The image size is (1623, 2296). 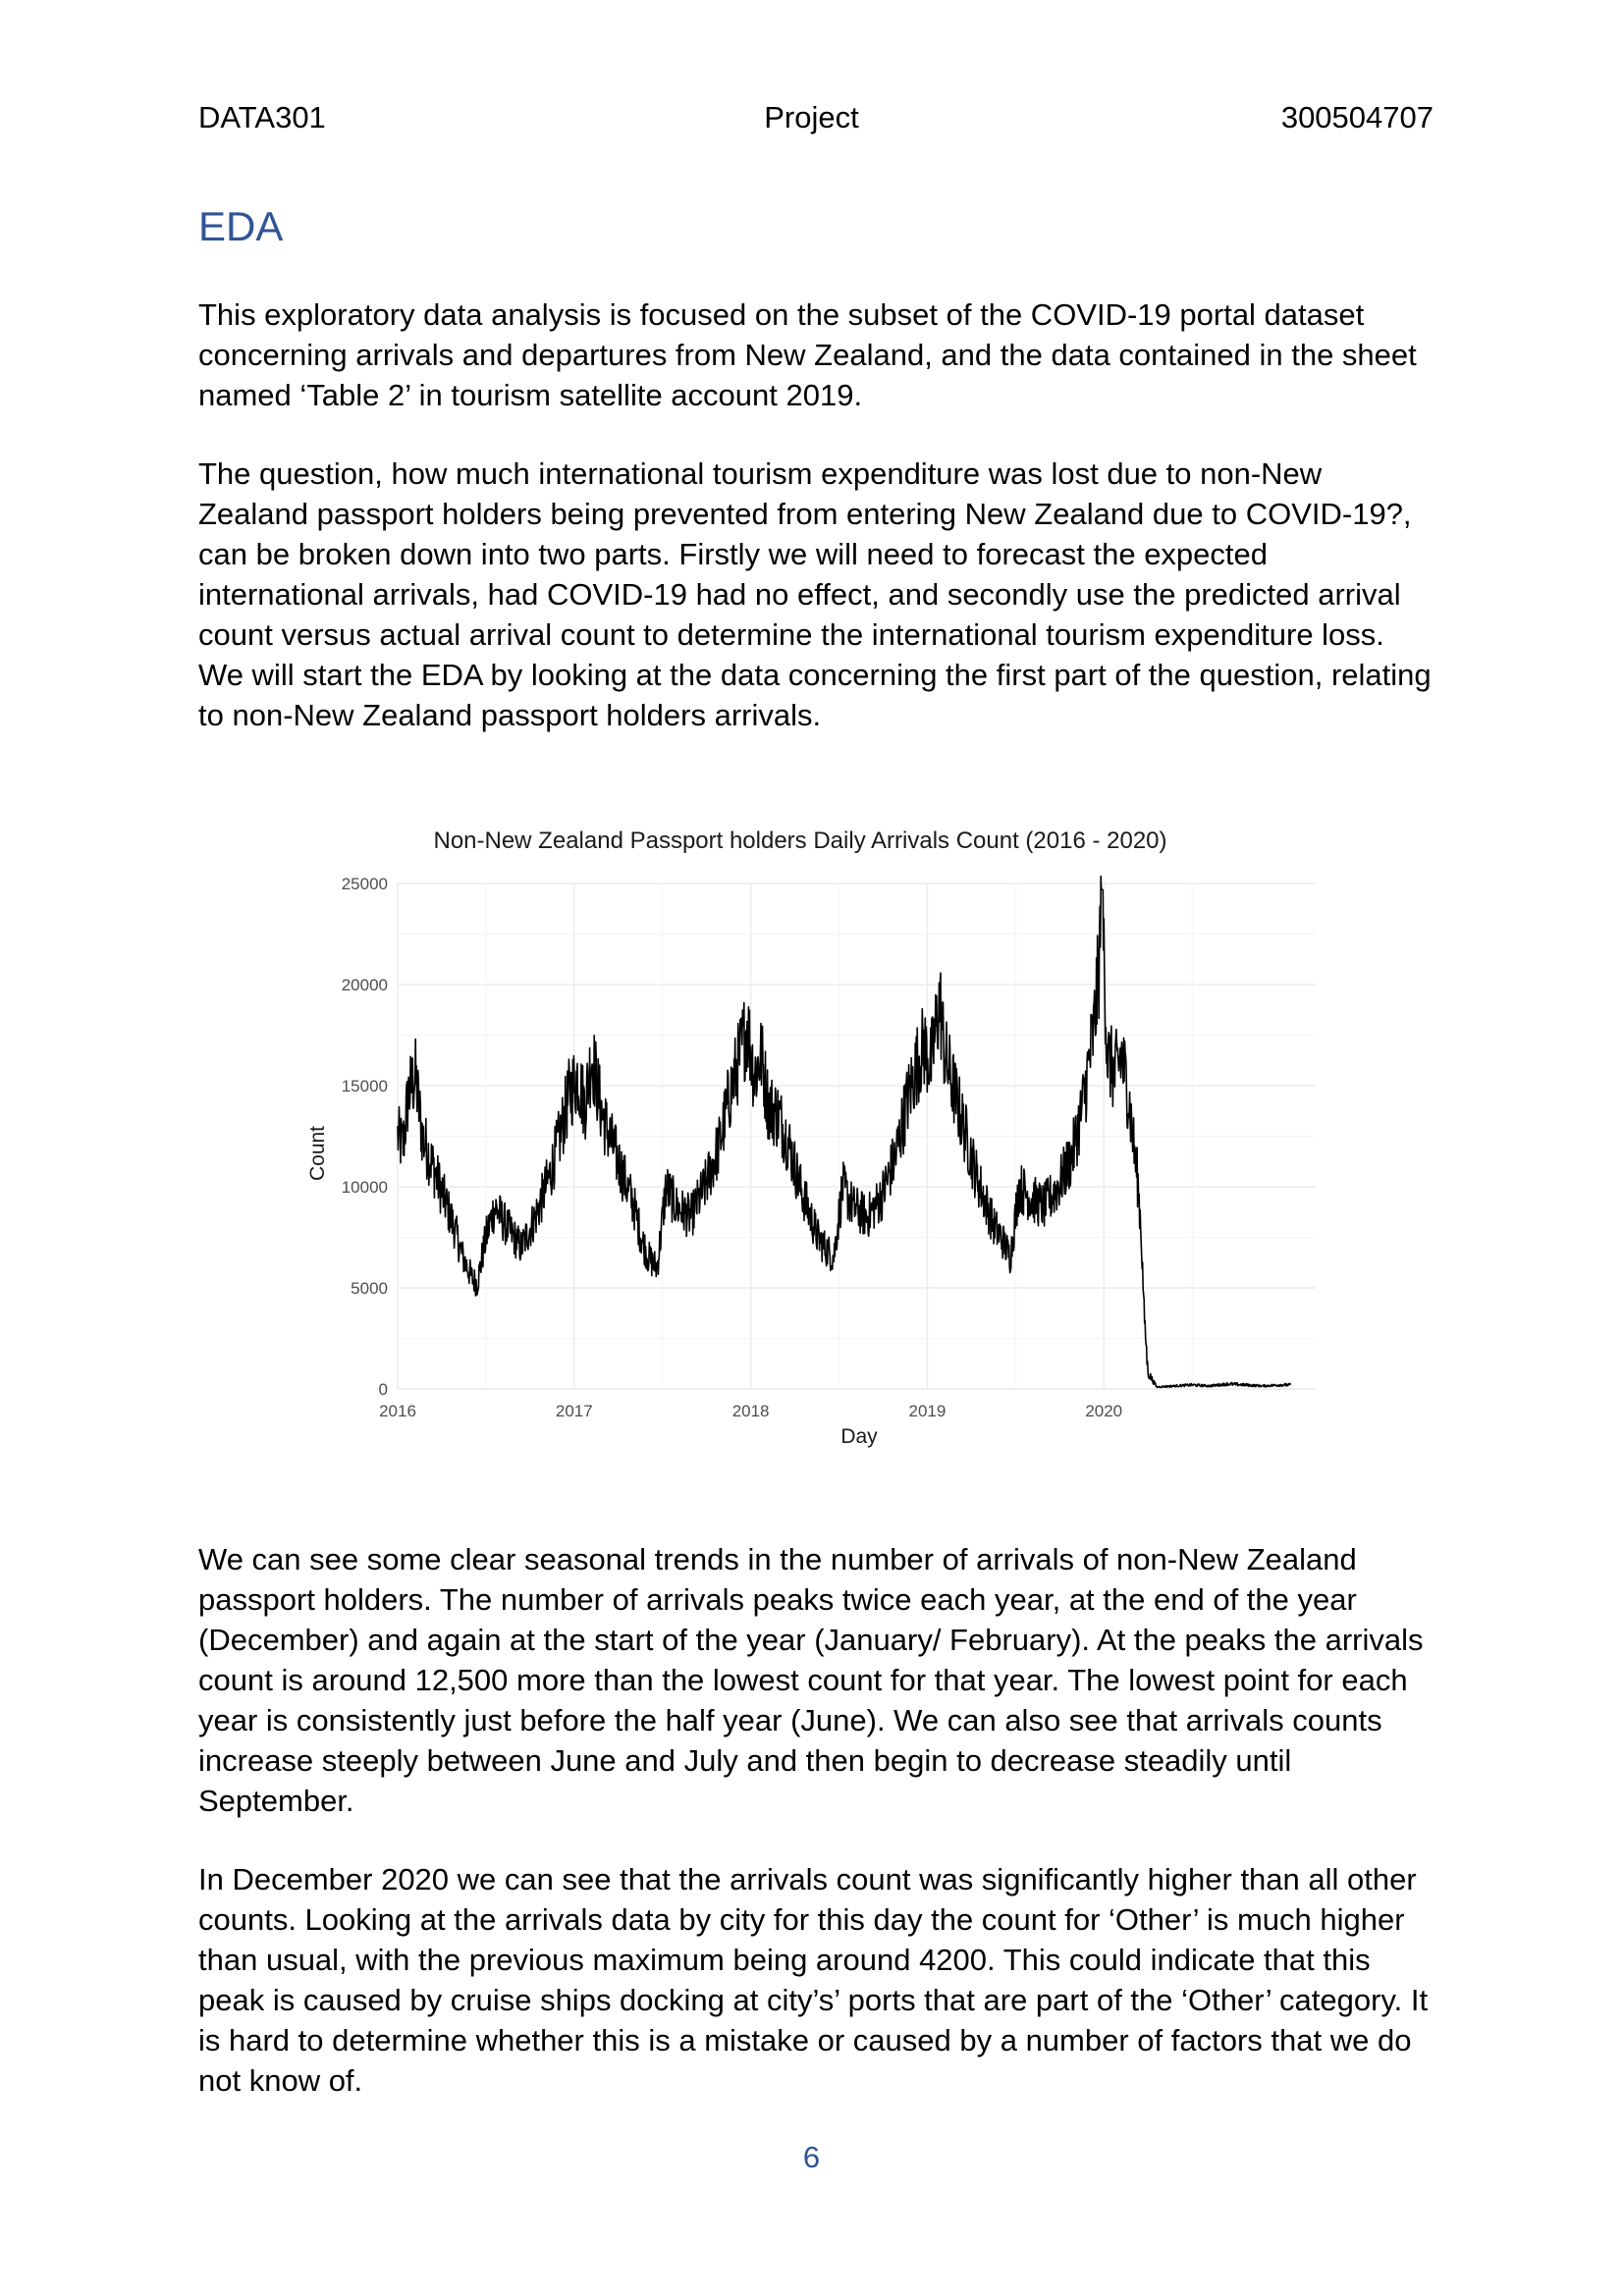 I want to click on y-tick-label: 15000, so click(x=365, y=1086).